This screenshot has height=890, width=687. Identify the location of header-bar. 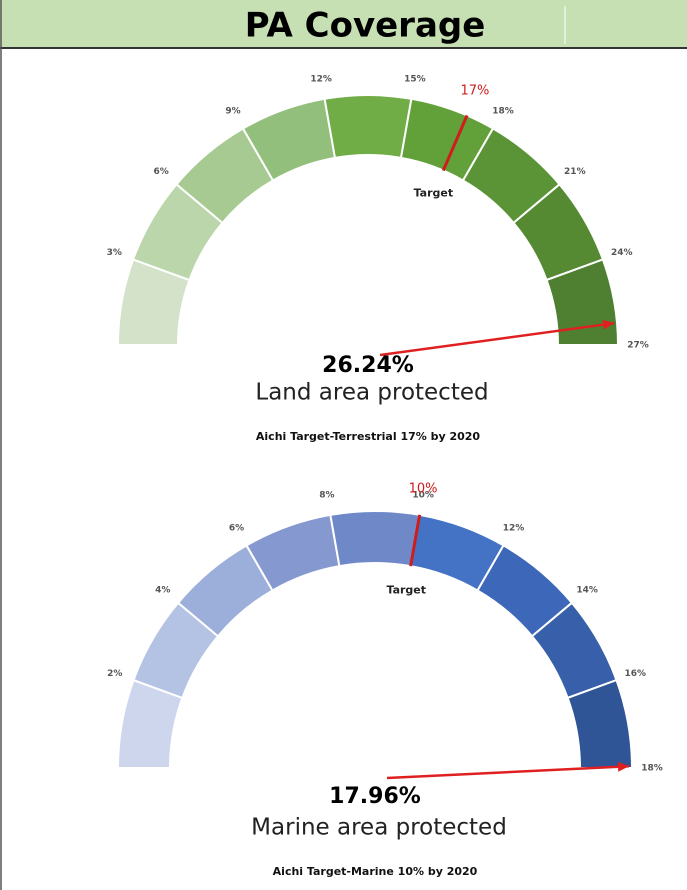
(343, 24).